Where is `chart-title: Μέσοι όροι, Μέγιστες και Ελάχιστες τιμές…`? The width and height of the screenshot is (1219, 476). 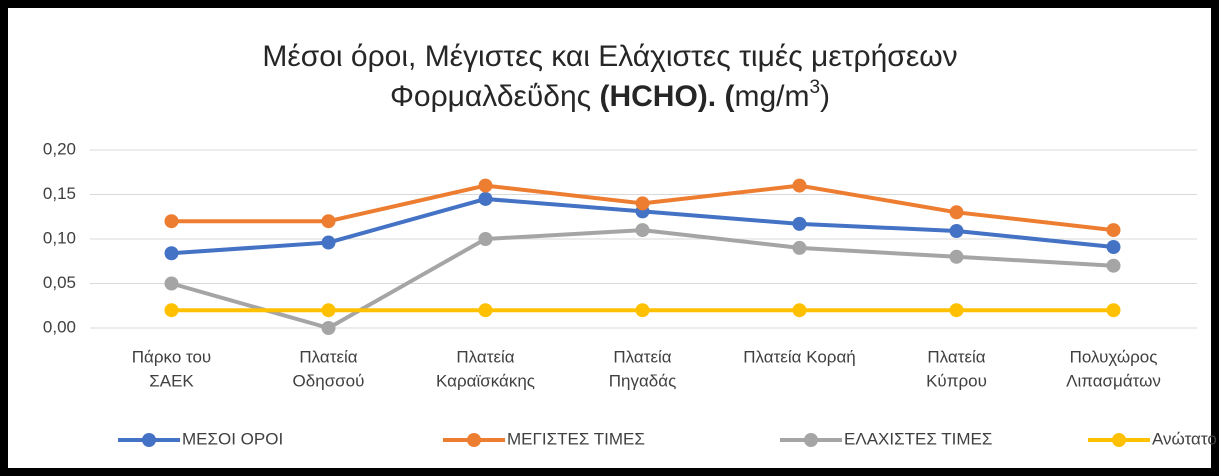
chart-title: Μέσοι όροι, Μέγιστες και Ελάχιστες τιμές… is located at coordinates (609, 56).